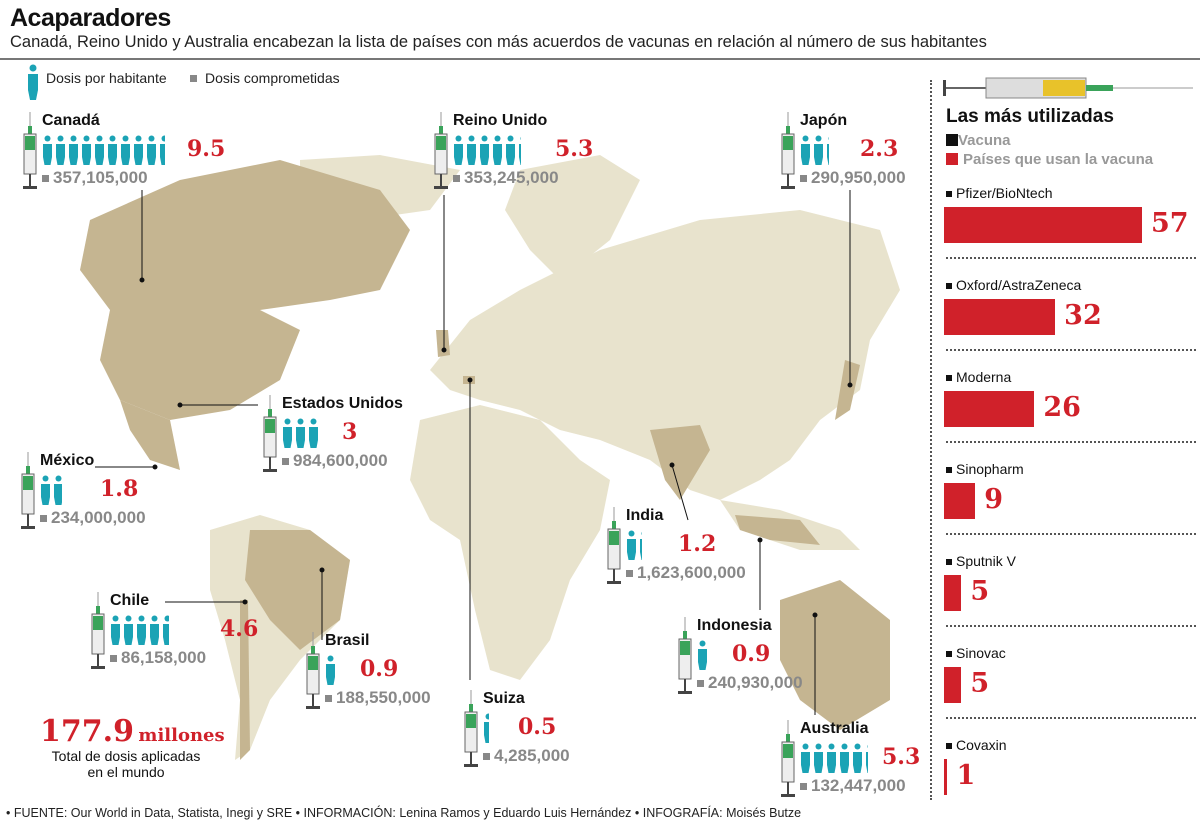 The width and height of the screenshot is (1200, 828). I want to click on total-doses: 177.9 millones, so click(132, 731).